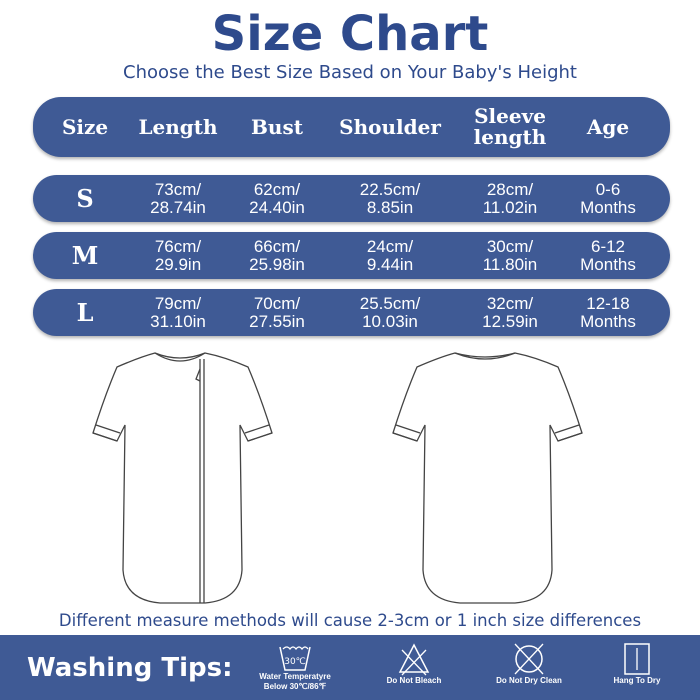  I want to click on bust-line-1: 70cm/, so click(277, 303).